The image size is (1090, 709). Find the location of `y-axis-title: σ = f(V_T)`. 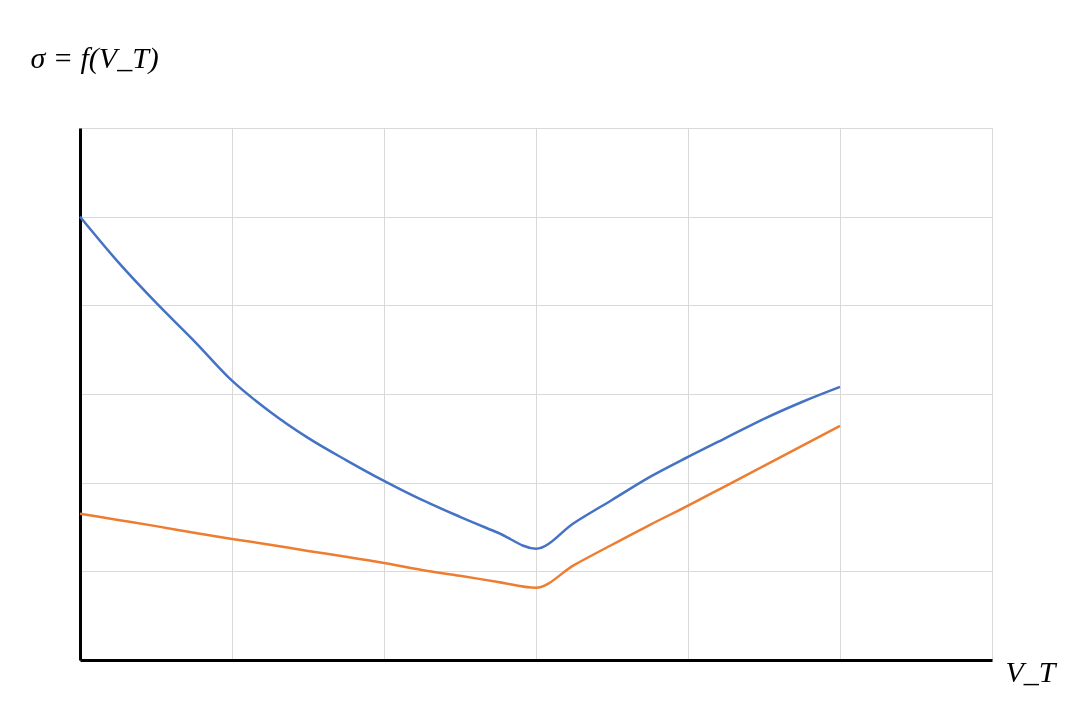

y-axis-title: σ = f(V_T) is located at coordinates (94, 57).